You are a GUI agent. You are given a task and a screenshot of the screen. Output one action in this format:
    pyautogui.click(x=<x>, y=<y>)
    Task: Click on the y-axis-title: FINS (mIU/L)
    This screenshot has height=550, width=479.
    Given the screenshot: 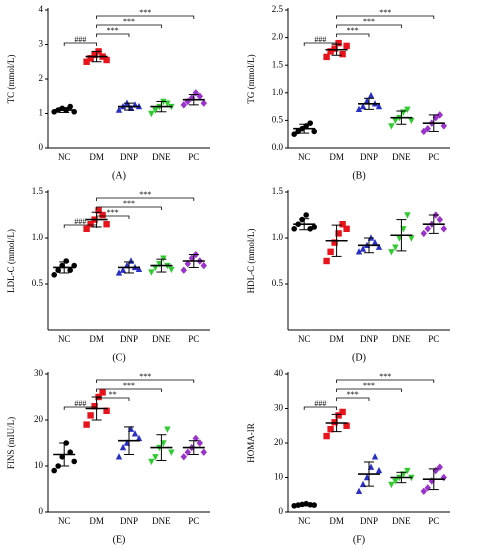 What is the action you would take?
    pyautogui.click(x=11, y=443)
    